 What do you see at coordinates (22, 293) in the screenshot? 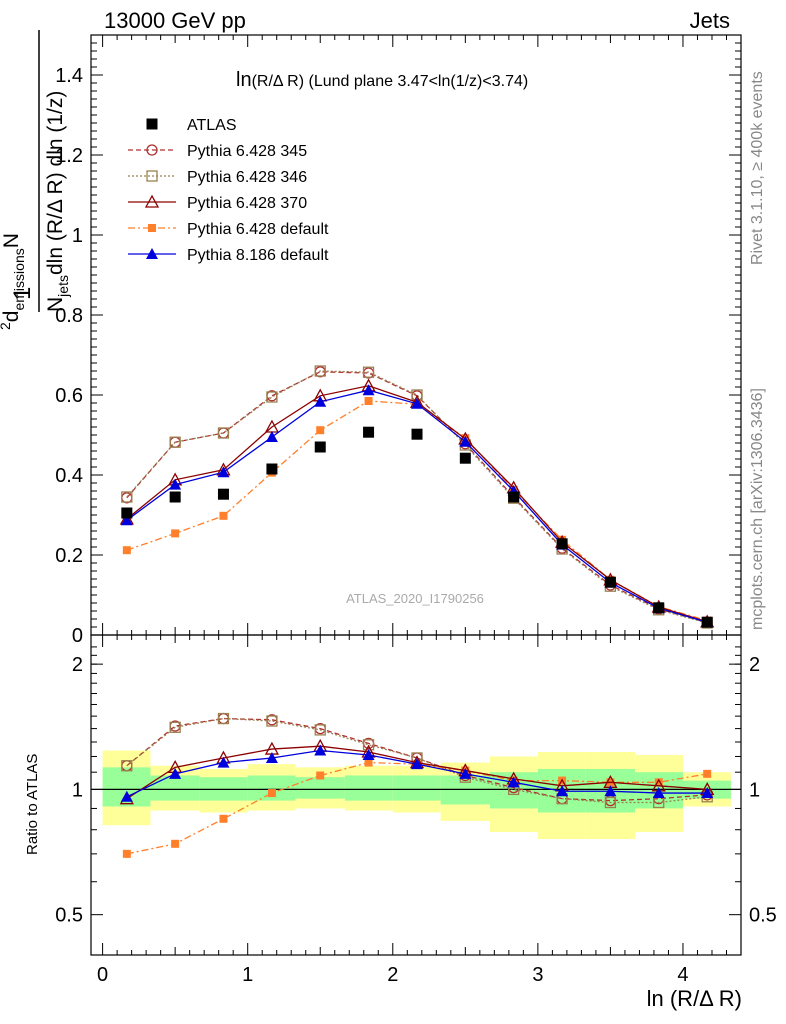
I see `y-axis-title-one: 1` at bounding box center [22, 293].